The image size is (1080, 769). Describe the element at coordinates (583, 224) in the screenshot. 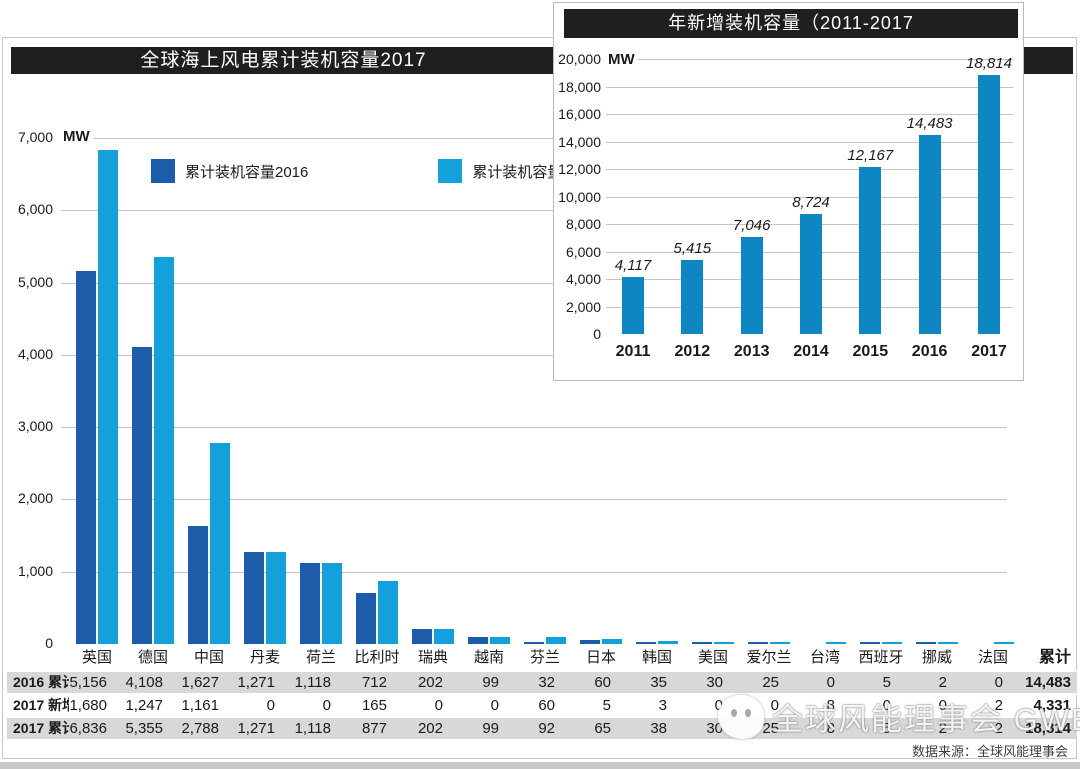

I see `y-axis-tick-label: 8,000` at that location.